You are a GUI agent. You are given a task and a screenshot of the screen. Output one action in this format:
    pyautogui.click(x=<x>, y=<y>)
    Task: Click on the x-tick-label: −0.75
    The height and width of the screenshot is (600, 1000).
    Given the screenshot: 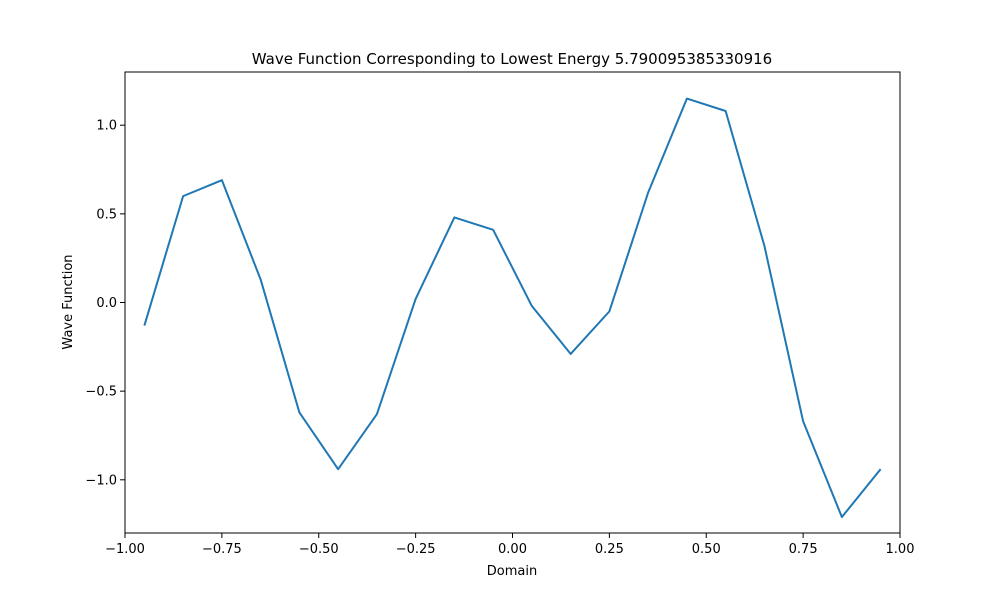 What is the action you would take?
    pyautogui.click(x=222, y=549)
    